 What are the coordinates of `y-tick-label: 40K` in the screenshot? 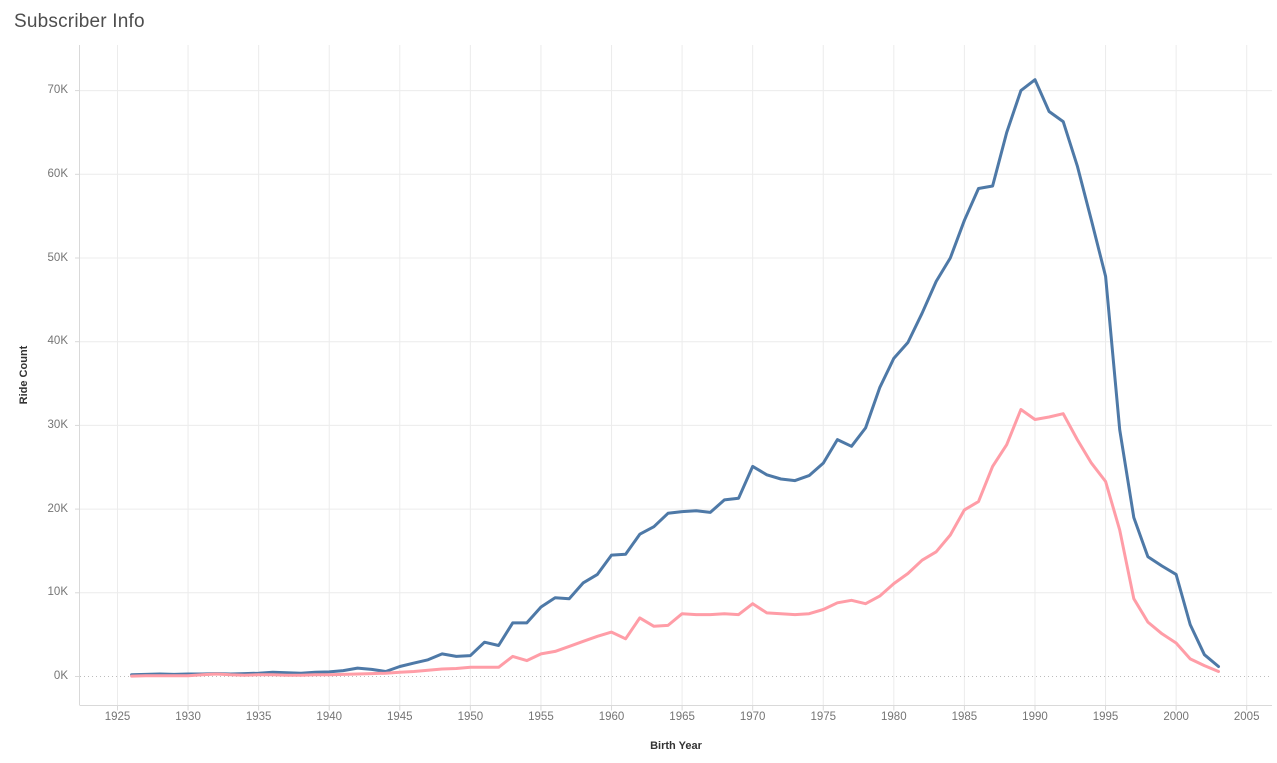 It's located at (57, 341).